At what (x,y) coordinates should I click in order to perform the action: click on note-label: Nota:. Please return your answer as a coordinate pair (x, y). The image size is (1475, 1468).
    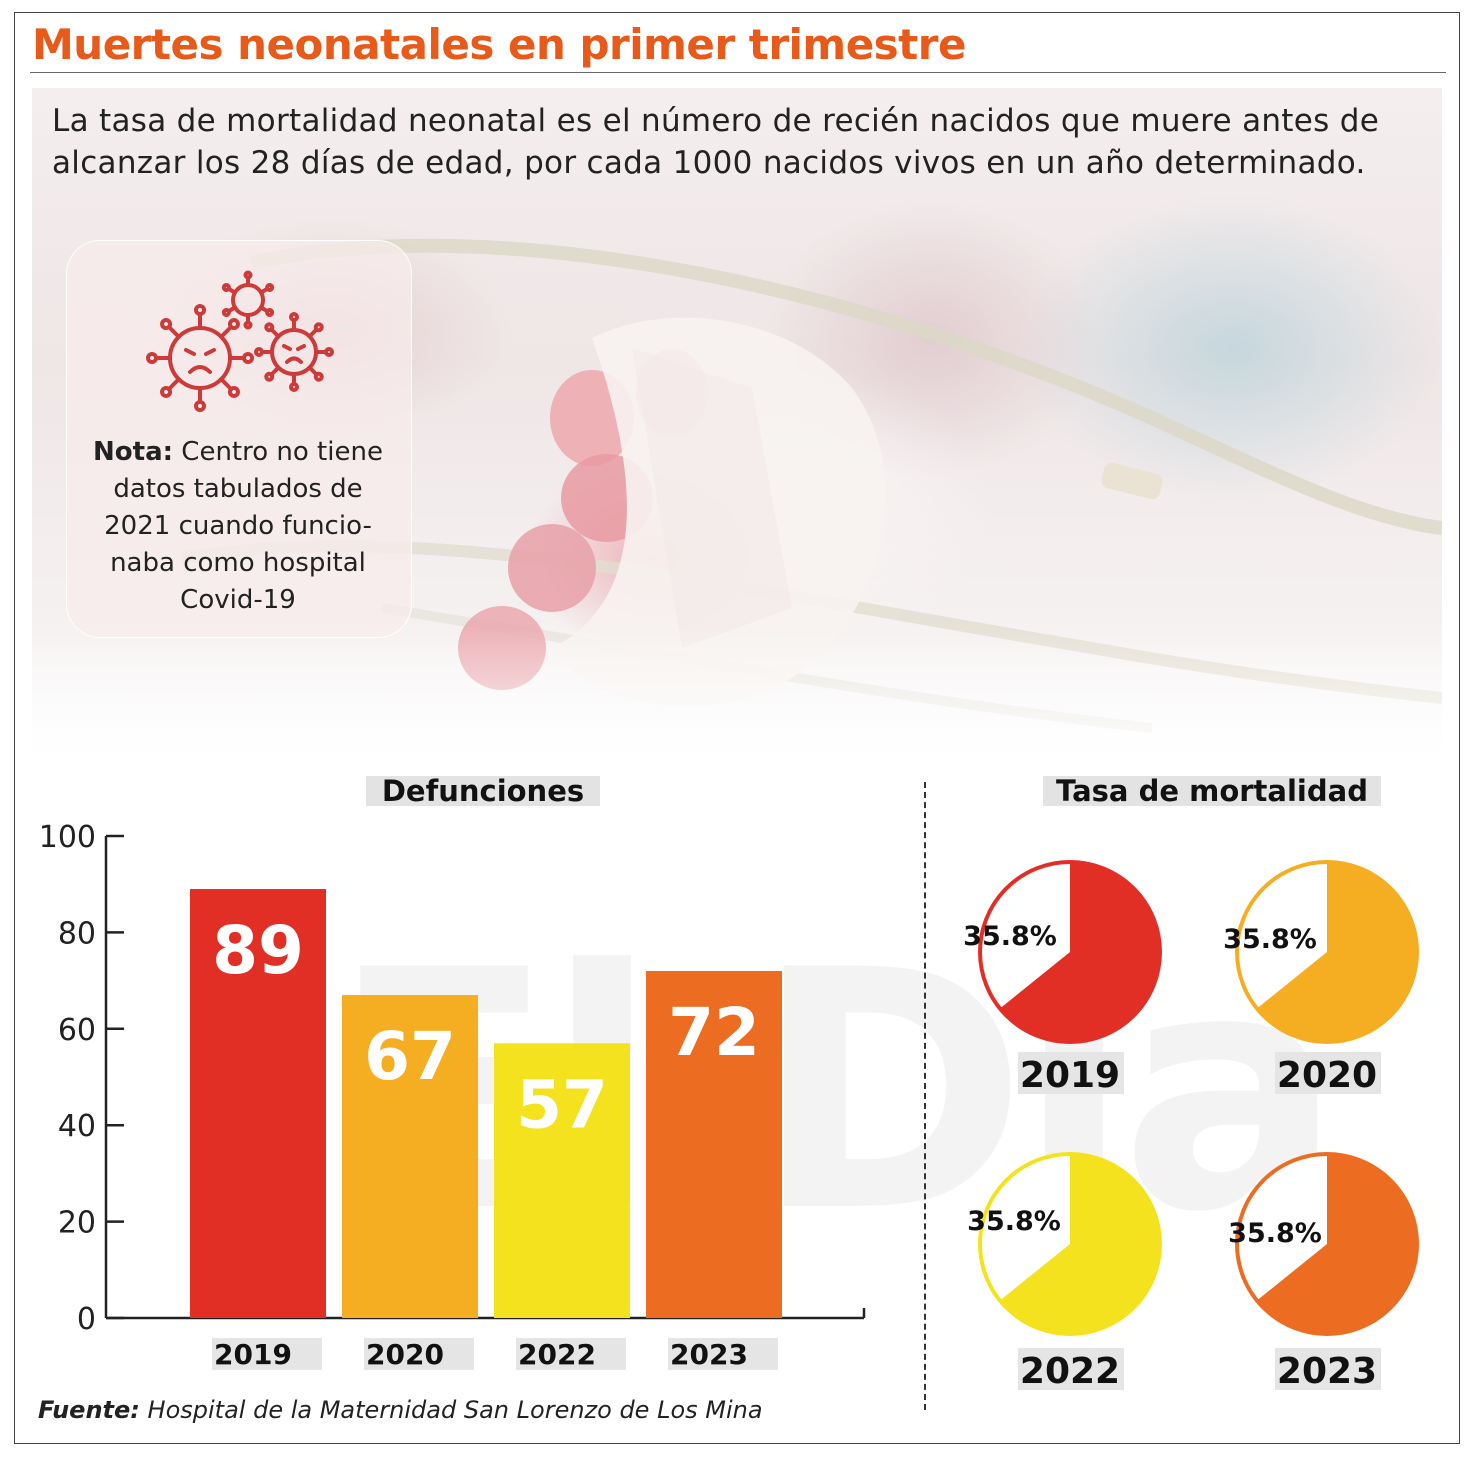
    Looking at the image, I should click on (133, 452).